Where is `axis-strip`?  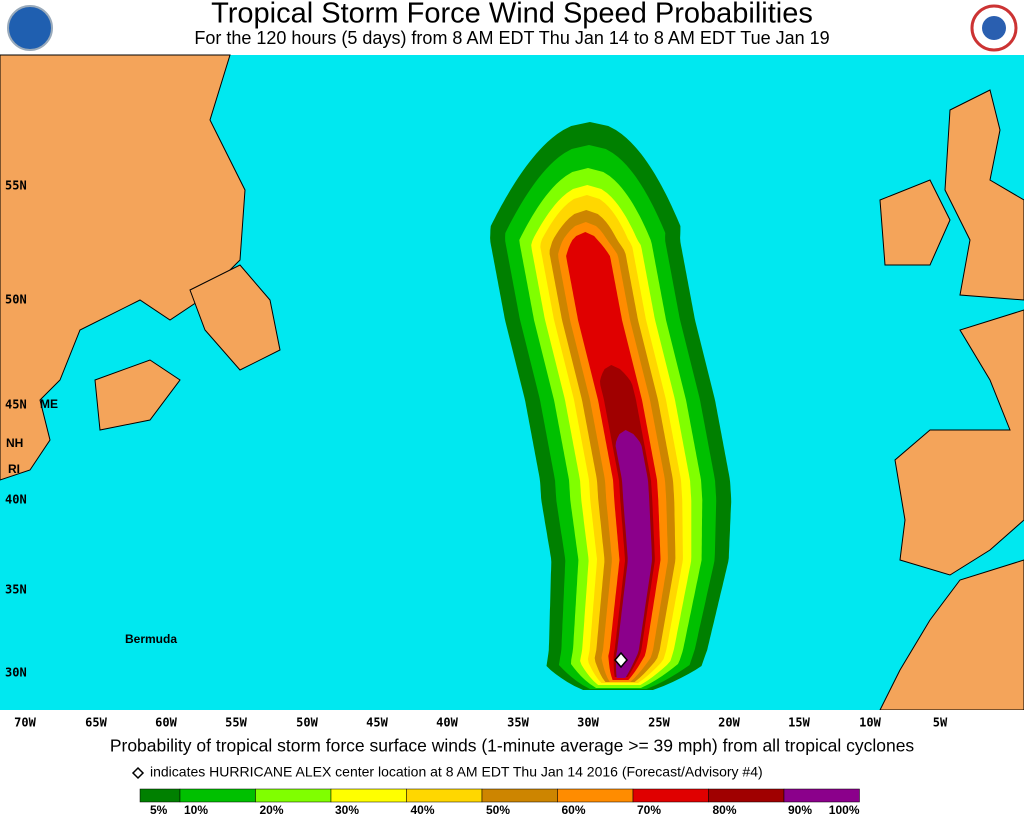 axis-strip is located at coordinates (512, 723).